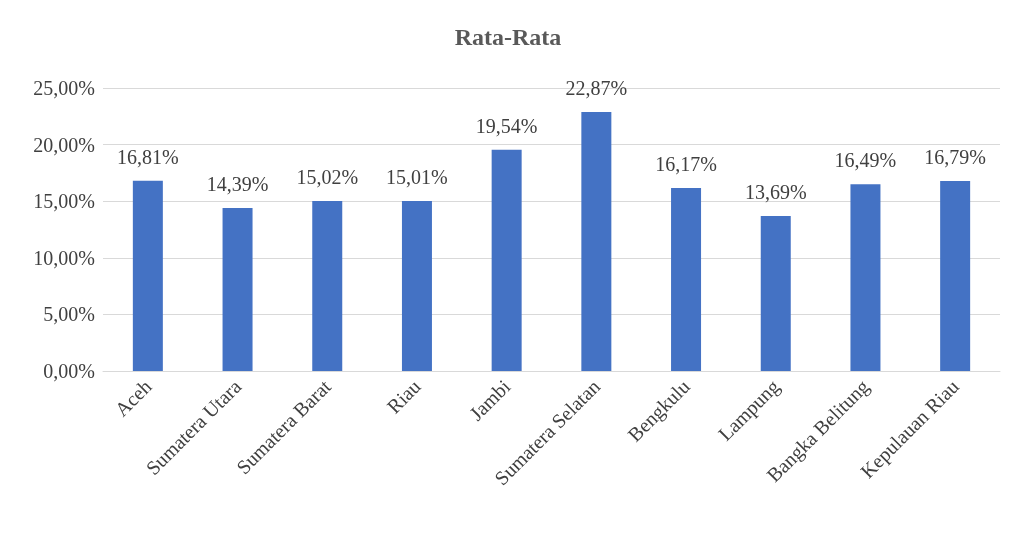 The height and width of the screenshot is (539, 1017). I want to click on data-label: 16,81%, so click(148, 156).